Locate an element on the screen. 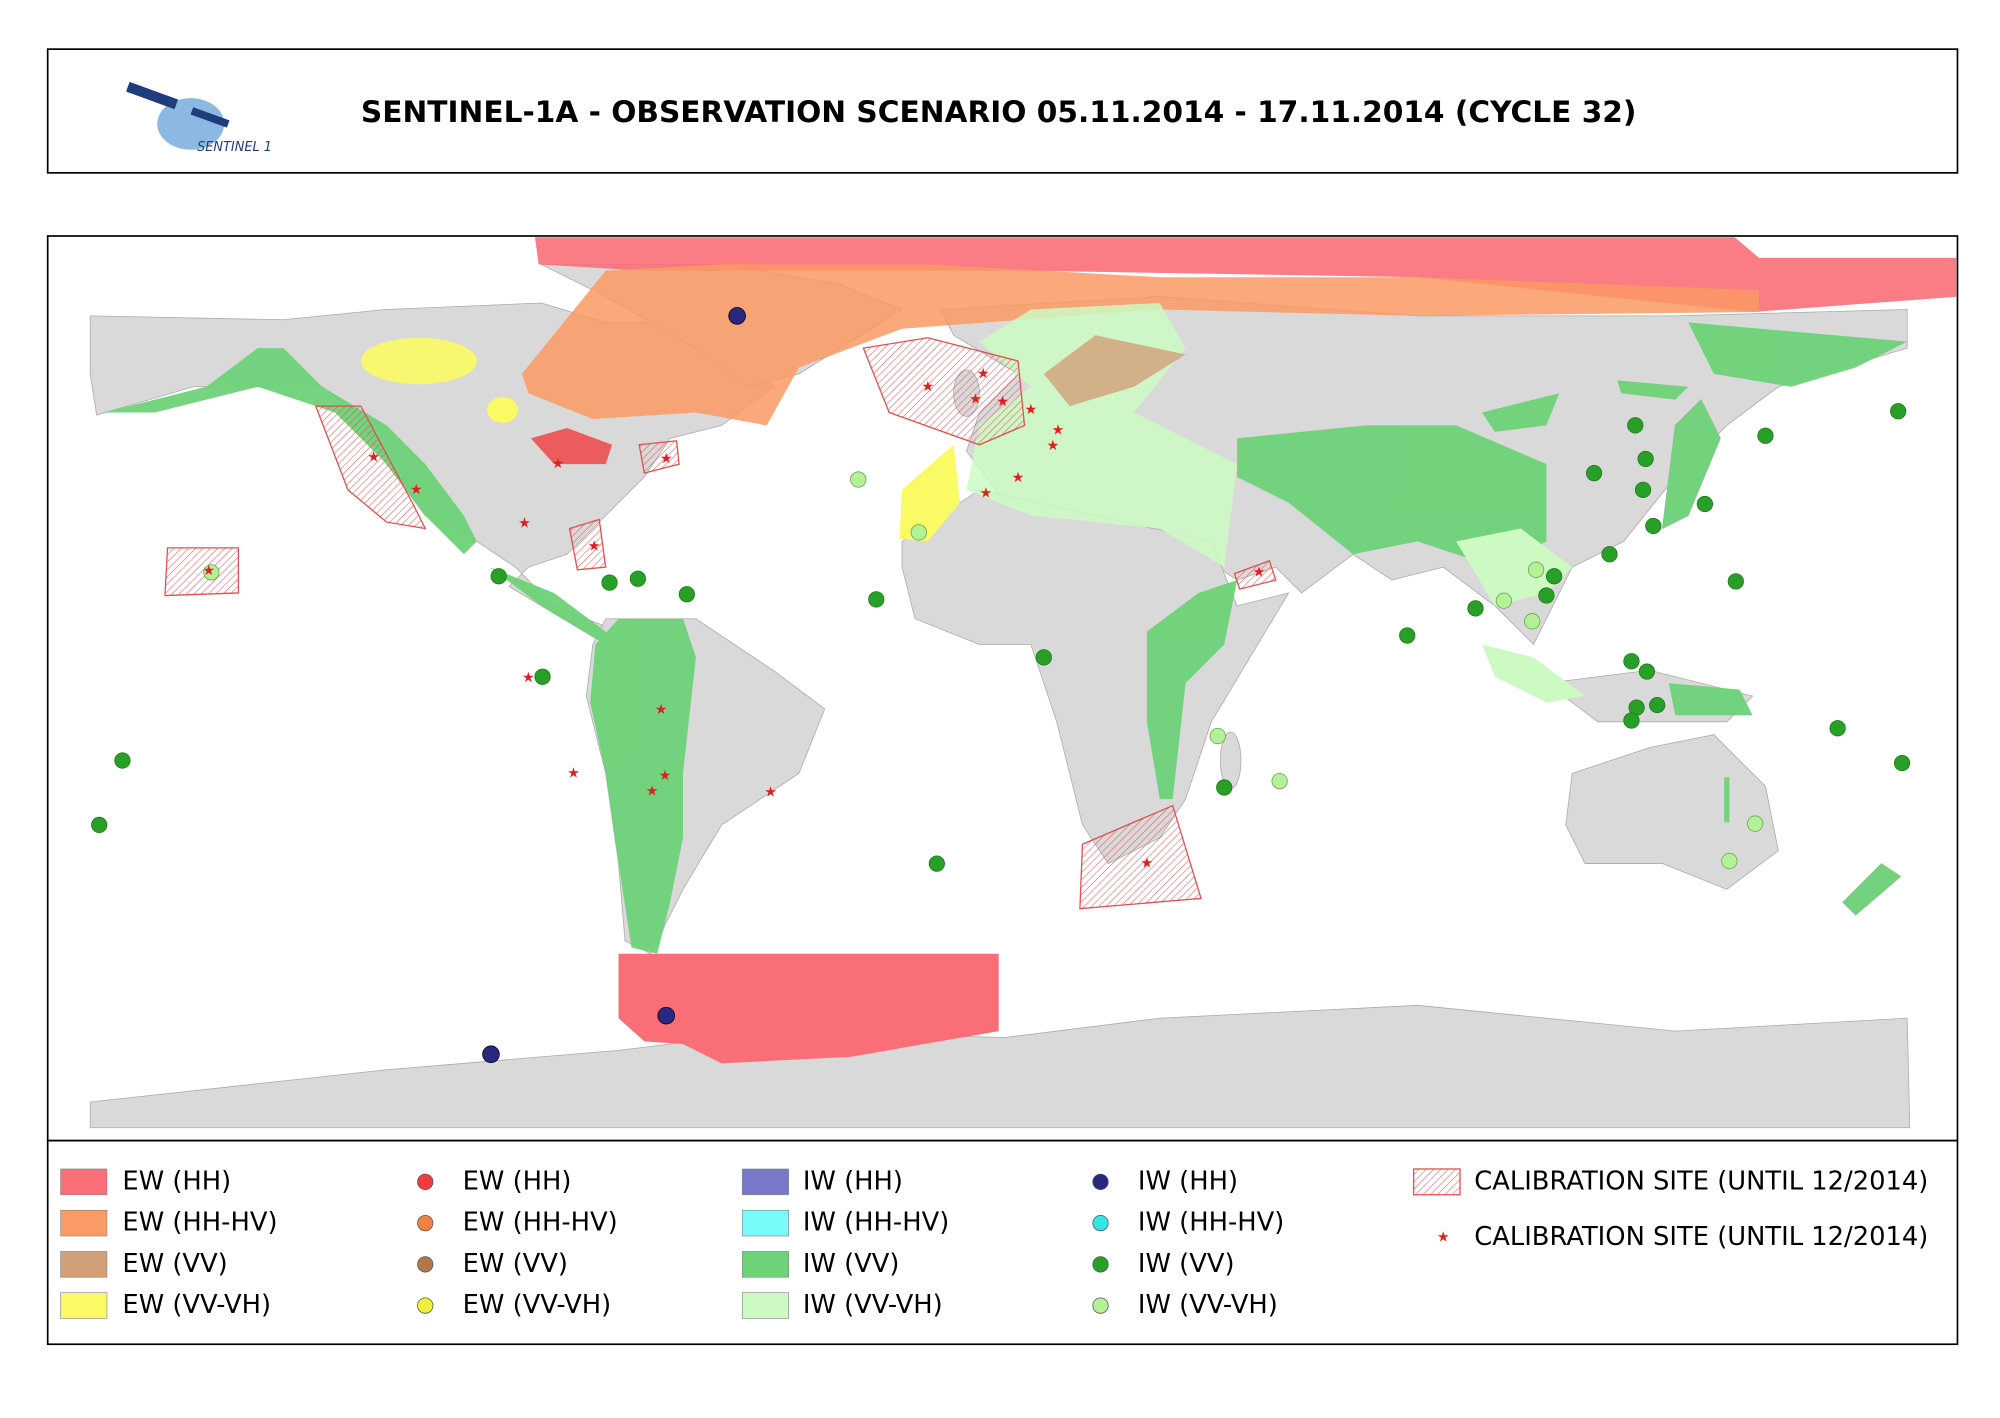  legend-label: IW (HH-HV) is located at coordinates (876, 1223).